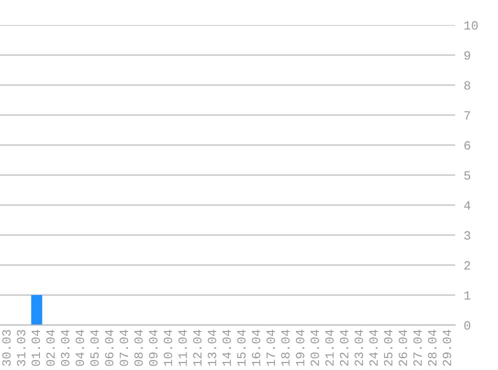  Describe the element at coordinates (467, 205) in the screenshot. I see `y-tick-label: 4` at that location.